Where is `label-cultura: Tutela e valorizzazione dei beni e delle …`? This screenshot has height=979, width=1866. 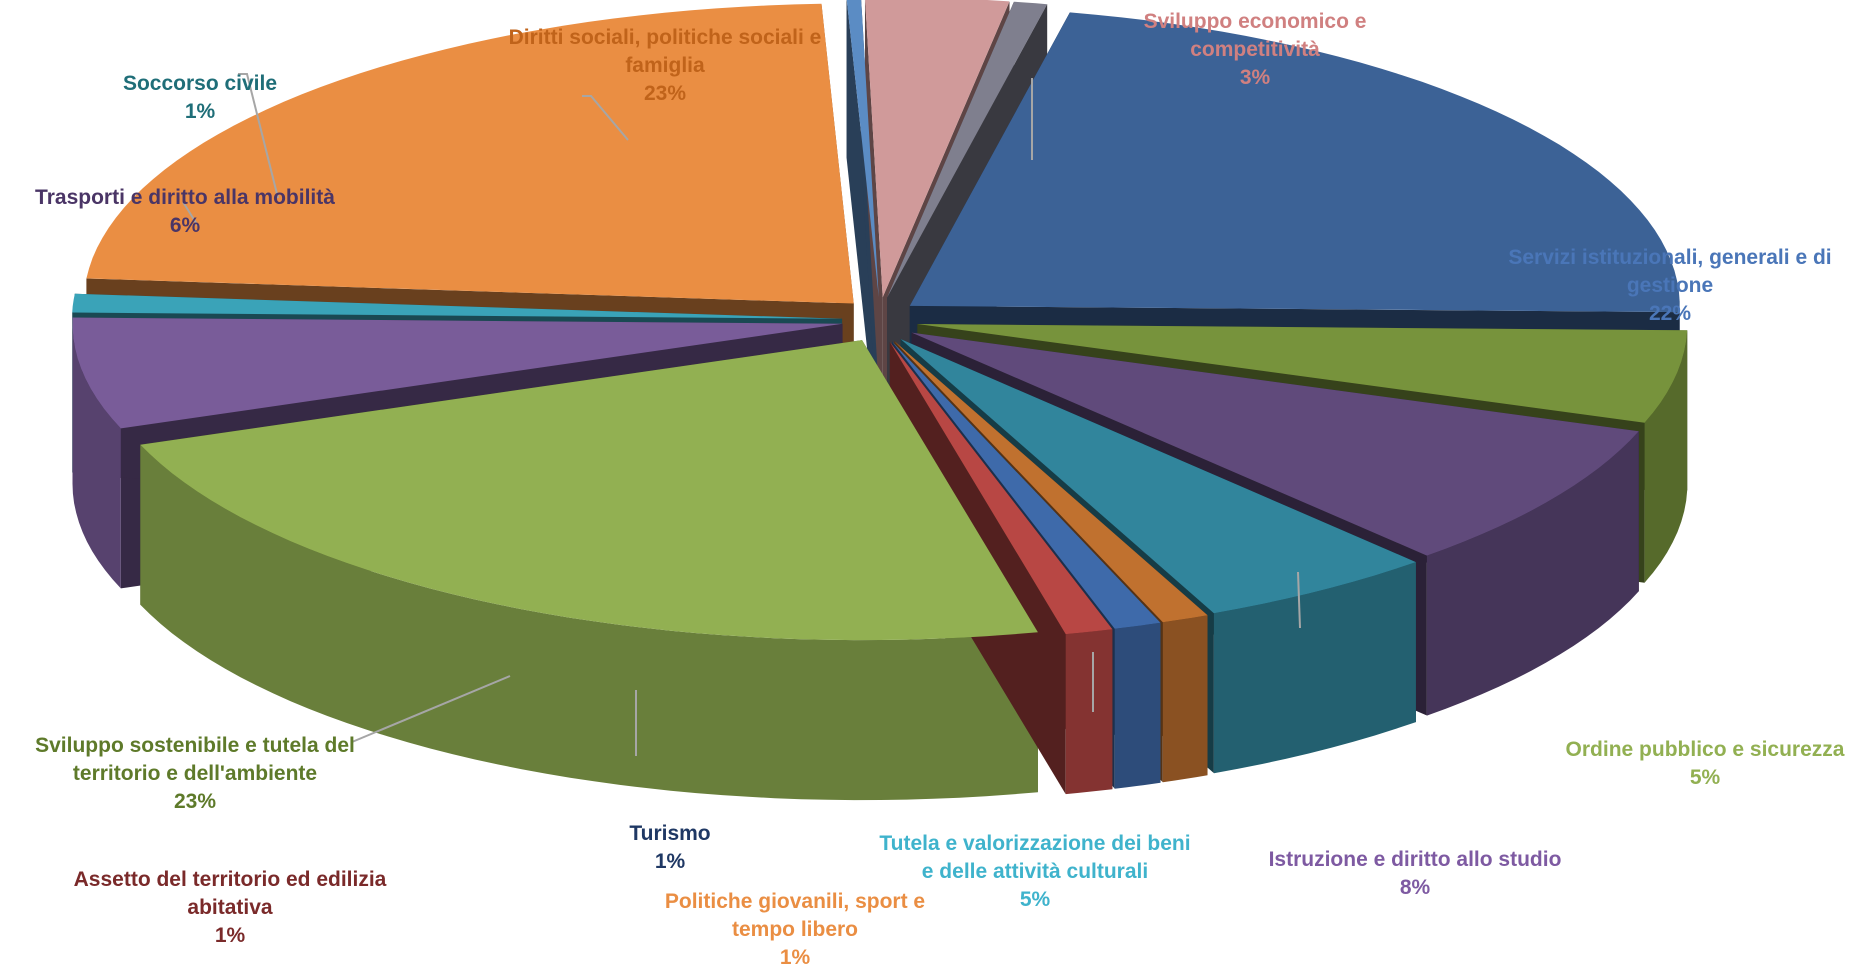
label-cultura: Tutela e valorizzazione dei beni e delle … is located at coordinates (1035, 871).